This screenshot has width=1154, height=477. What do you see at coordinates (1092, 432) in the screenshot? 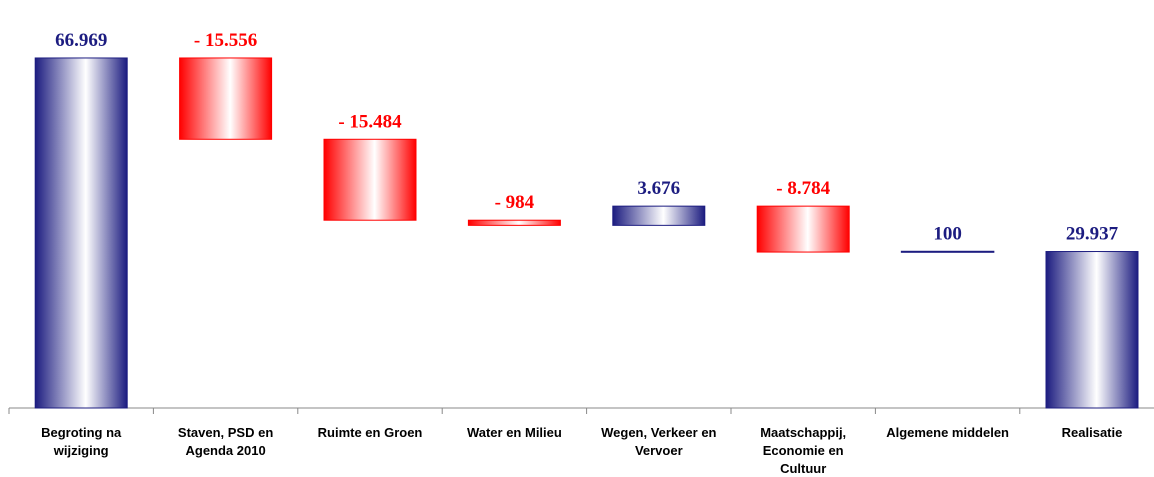
I see `x-tick-label: Realisatie` at bounding box center [1092, 432].